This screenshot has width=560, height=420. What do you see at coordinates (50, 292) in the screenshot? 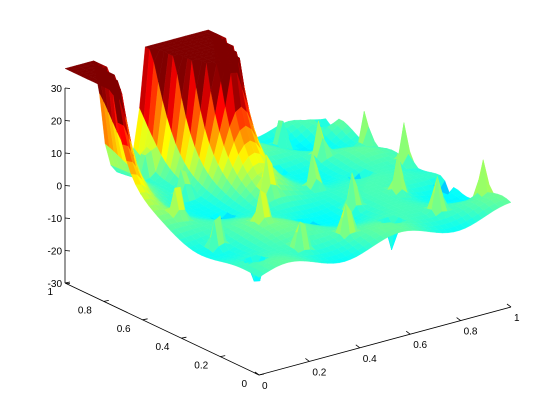
I see `y-tick-label: 1` at bounding box center [50, 292].